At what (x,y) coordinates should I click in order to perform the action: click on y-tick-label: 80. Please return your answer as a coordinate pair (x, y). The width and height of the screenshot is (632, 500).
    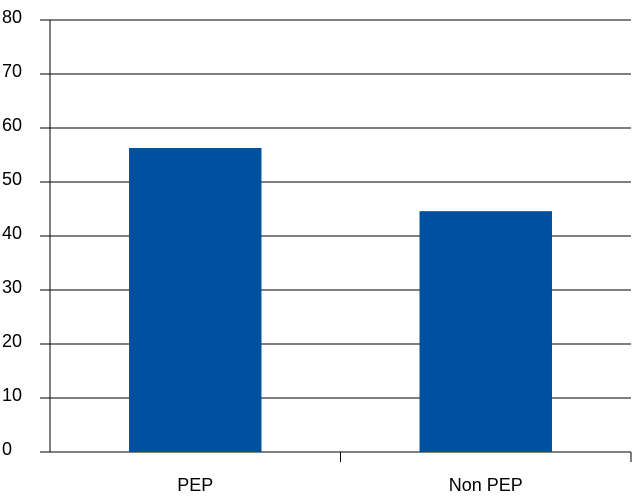
    Looking at the image, I should click on (12, 17).